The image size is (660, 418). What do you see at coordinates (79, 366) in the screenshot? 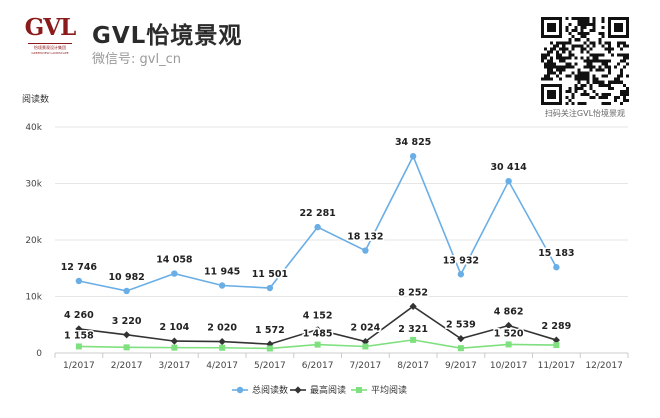
I see `x-tick-label: 1/2017` at bounding box center [79, 366].